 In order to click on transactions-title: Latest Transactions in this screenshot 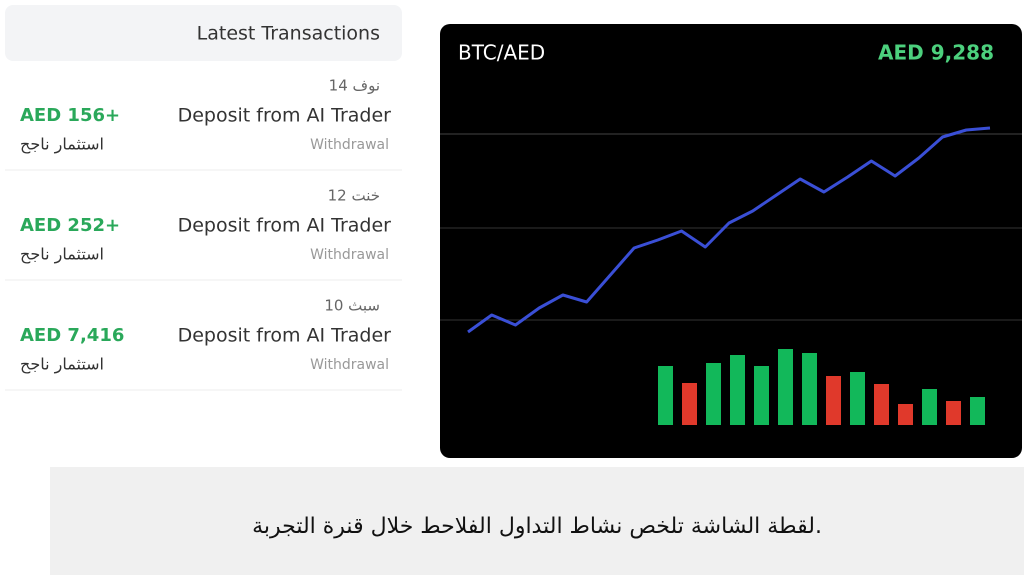, I will do `click(288, 34)`.